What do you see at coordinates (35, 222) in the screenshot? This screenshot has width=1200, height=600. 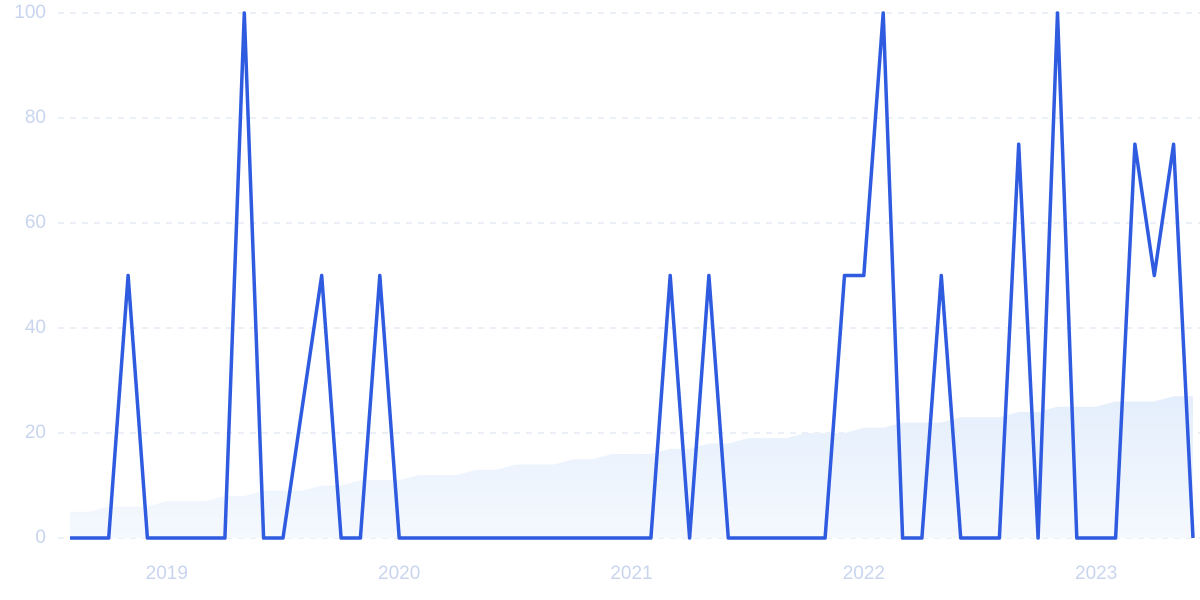 I see `y-tick-label: 60` at bounding box center [35, 222].